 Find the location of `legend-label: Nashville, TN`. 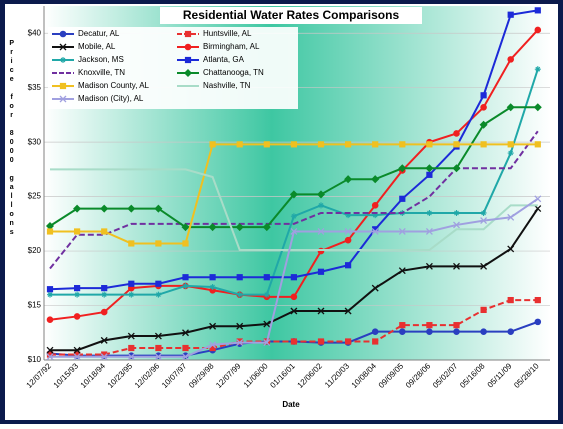

legend-label: Nashville, TN is located at coordinates (227, 85).